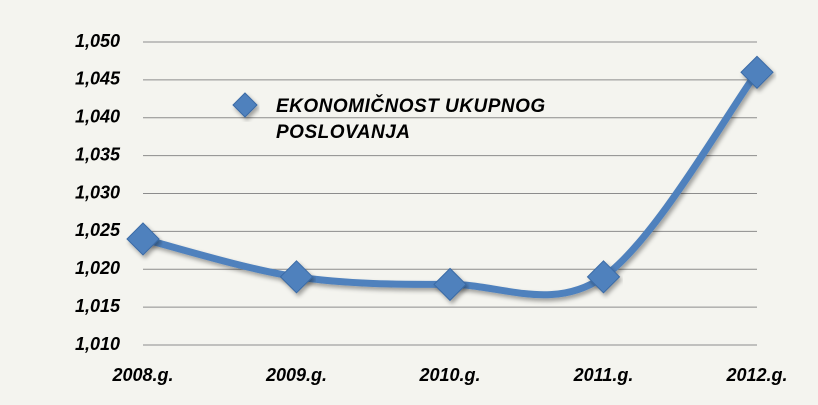 This screenshot has width=818, height=405. I want to click on y-tick-label: 1,015, so click(98, 306).